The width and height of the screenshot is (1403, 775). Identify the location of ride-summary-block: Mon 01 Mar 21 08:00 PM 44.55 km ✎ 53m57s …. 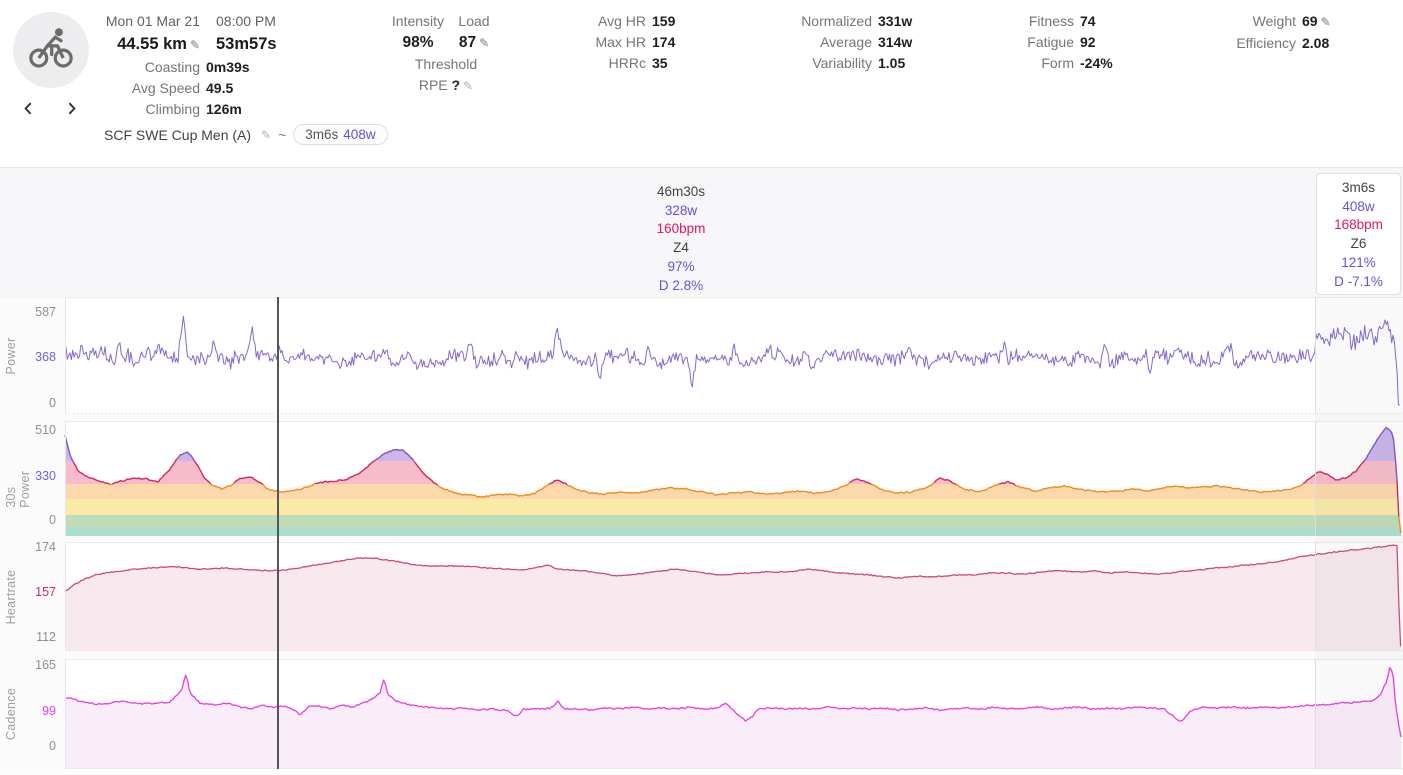
(250, 65).